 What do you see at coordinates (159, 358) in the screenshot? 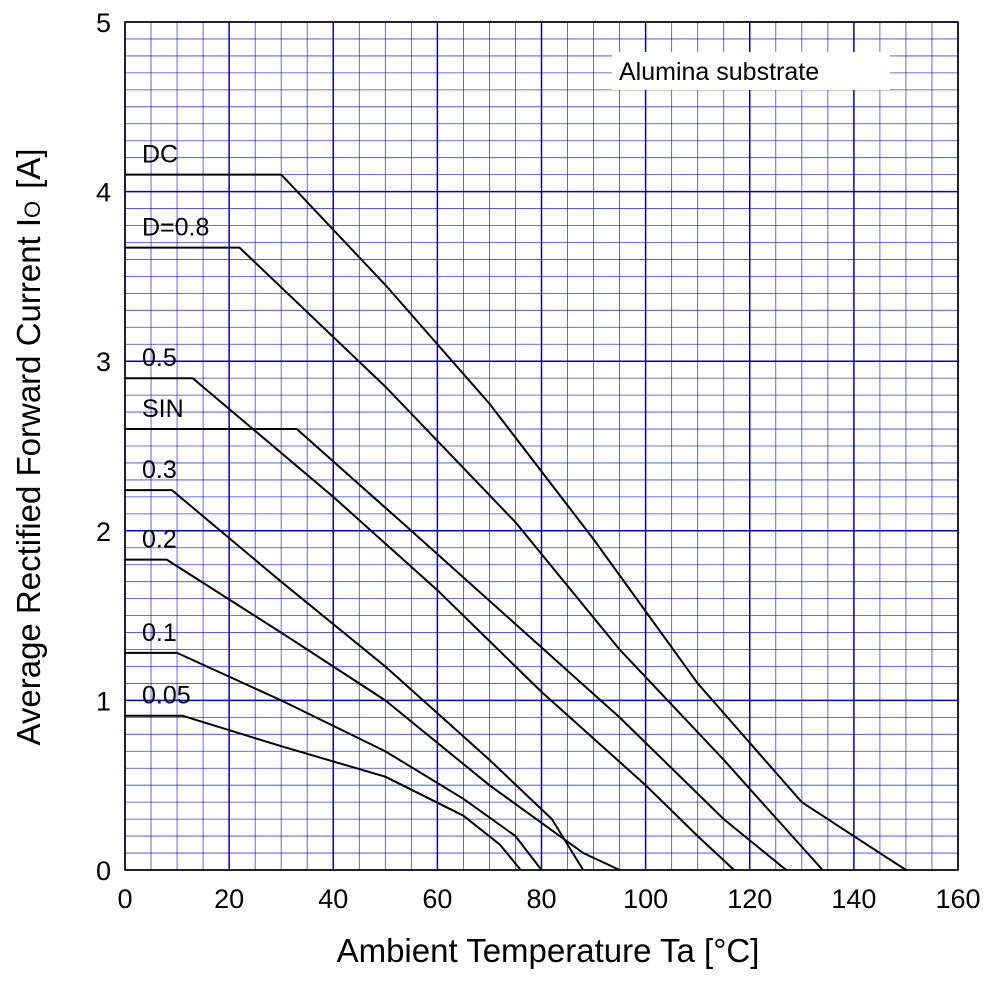
I see `curve-label-0-5: 0.5` at bounding box center [159, 358].